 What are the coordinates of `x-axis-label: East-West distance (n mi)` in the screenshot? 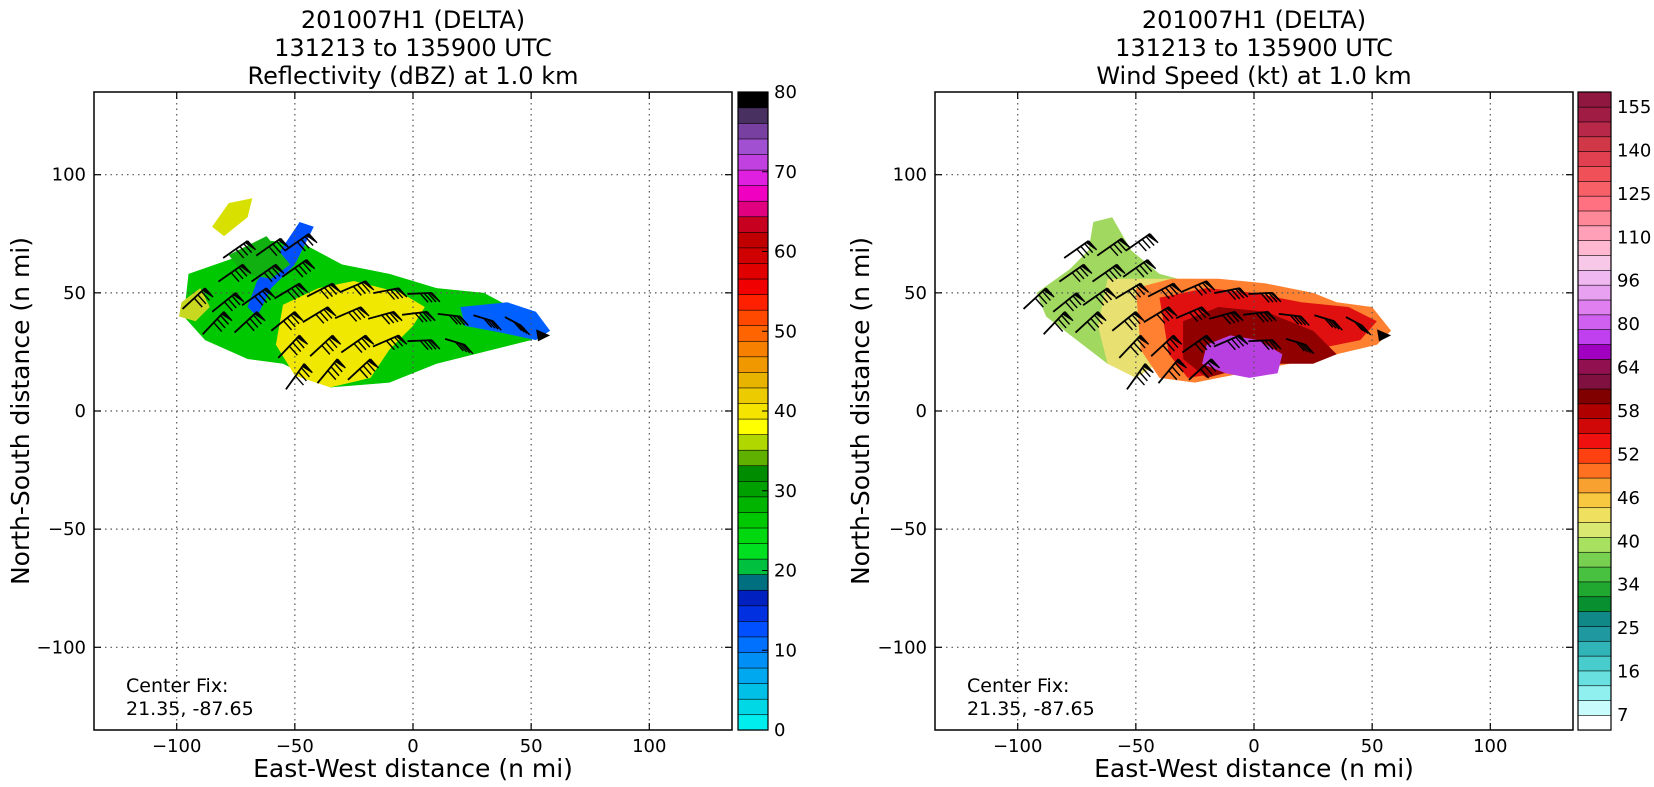 It's located at (1254, 768).